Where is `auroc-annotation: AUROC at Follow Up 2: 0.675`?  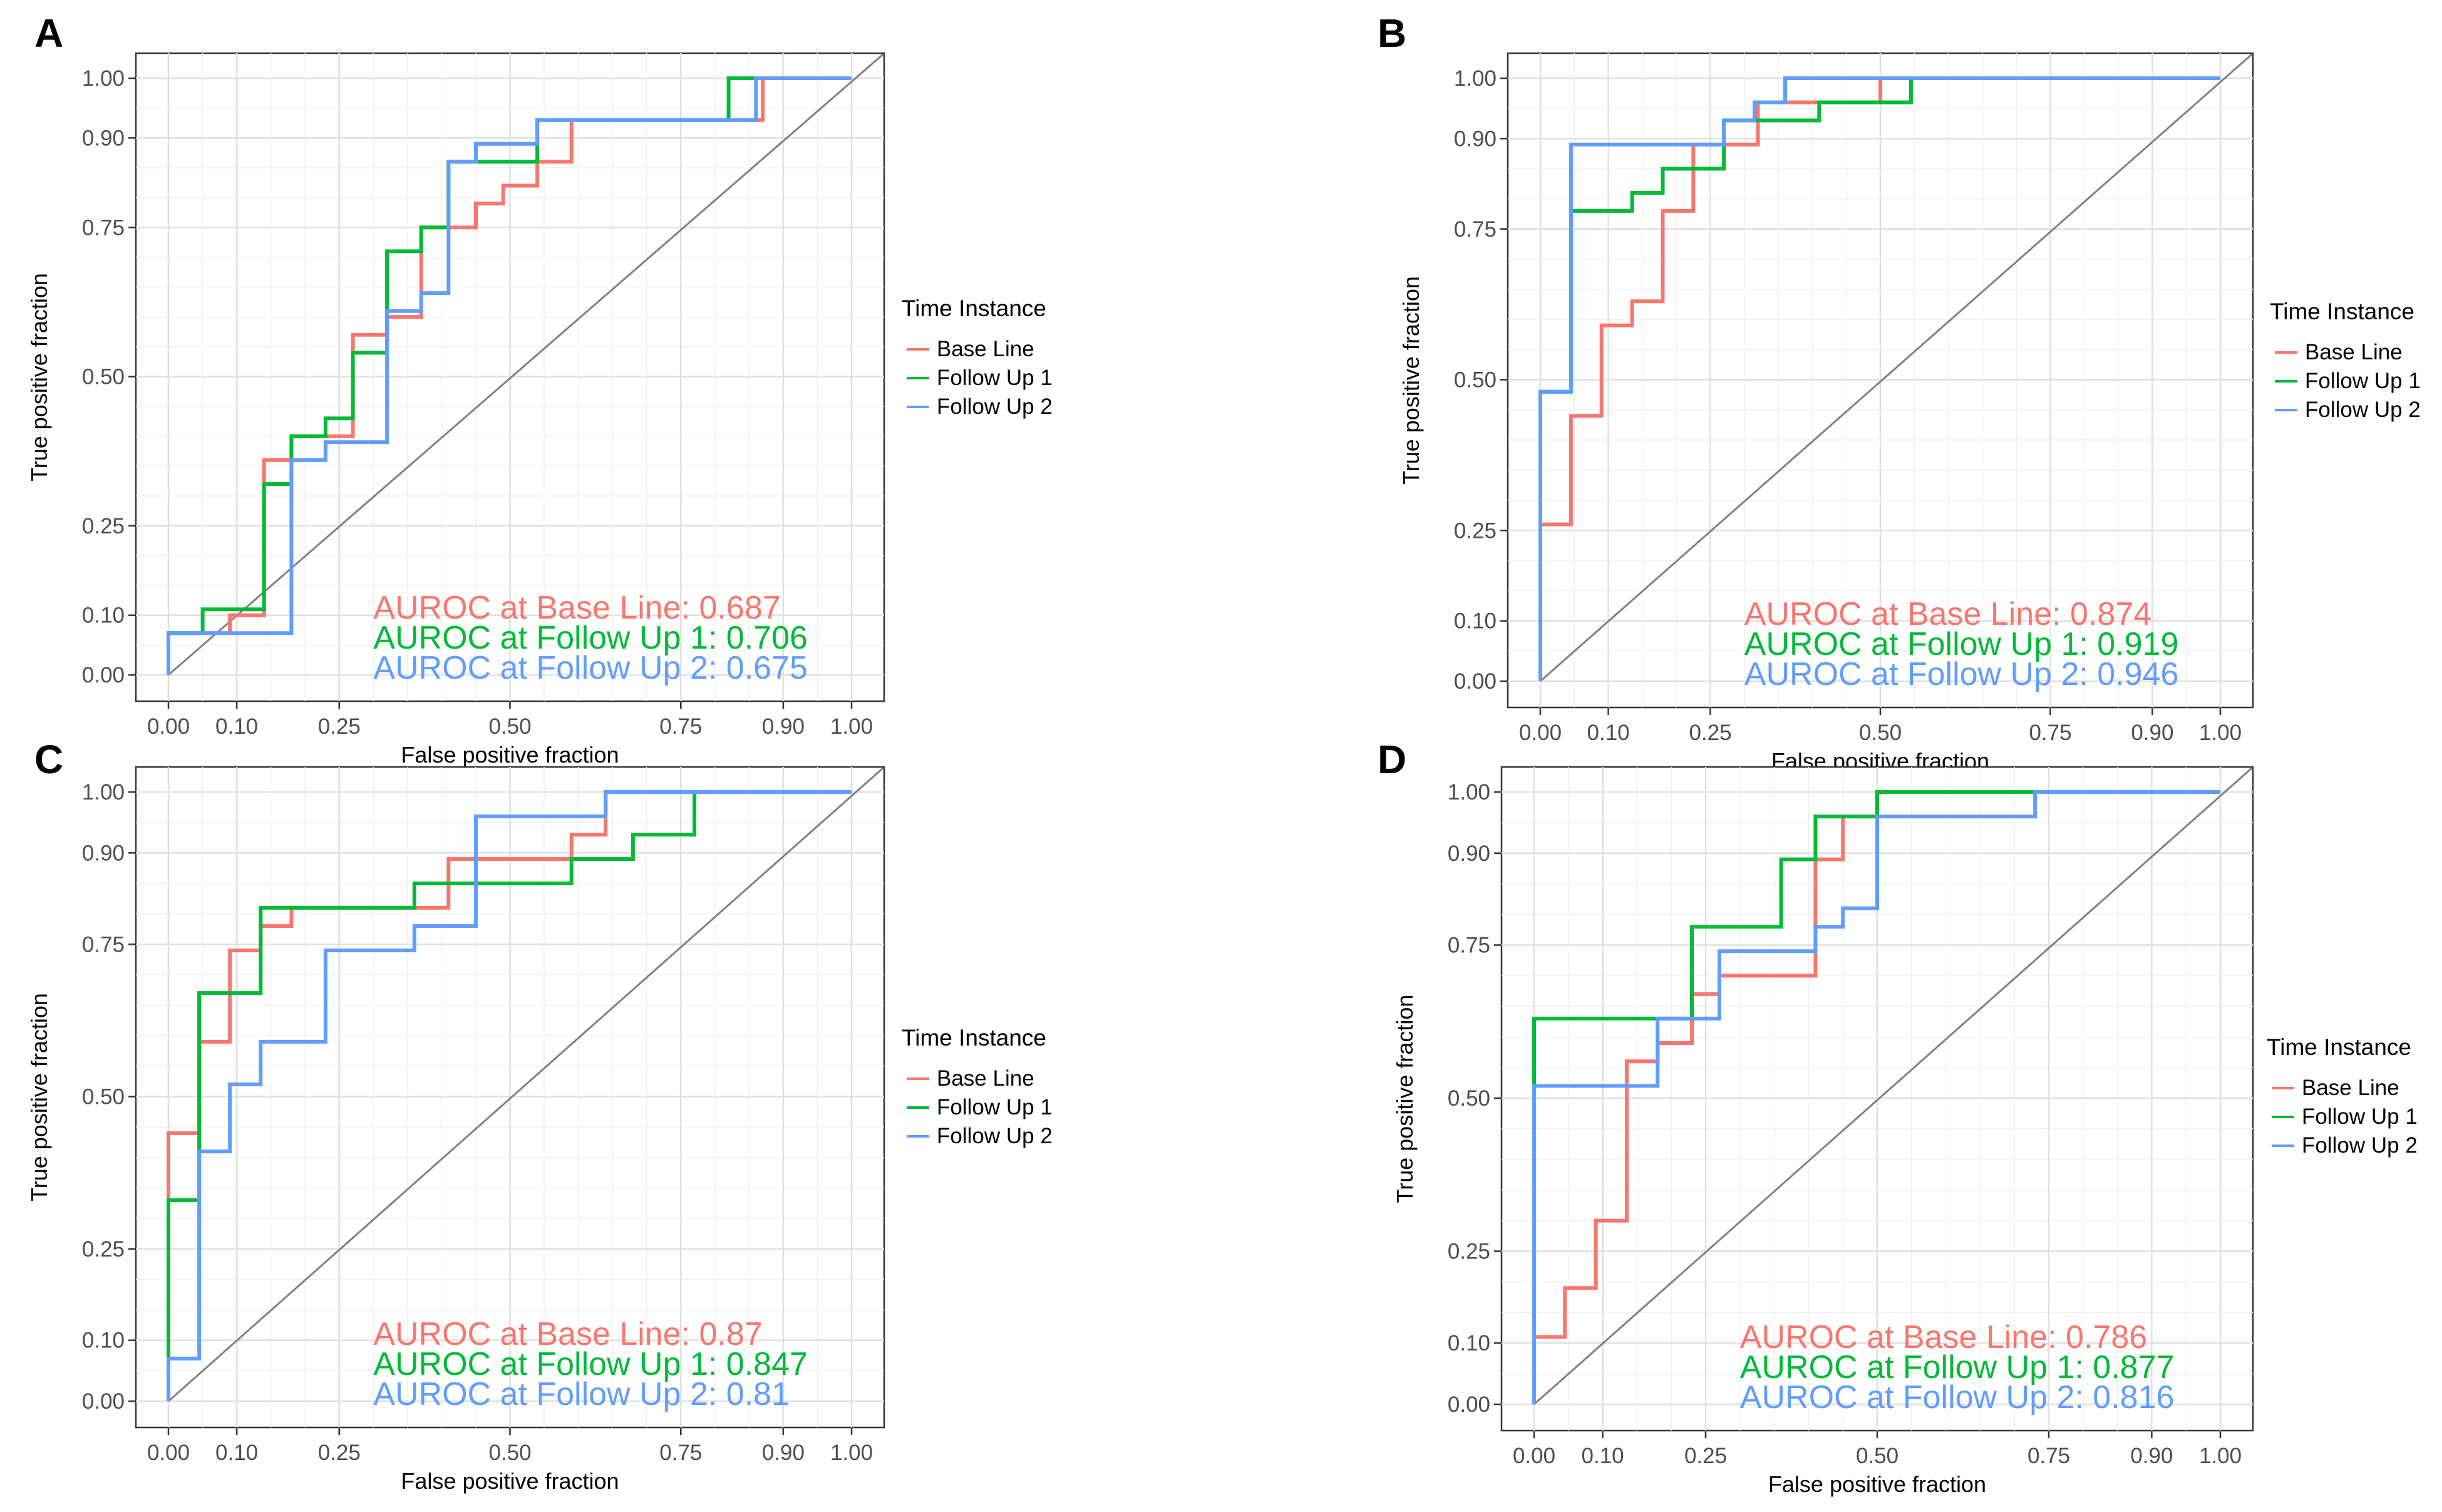 auroc-annotation: AUROC at Follow Up 2: 0.675 is located at coordinates (590, 668).